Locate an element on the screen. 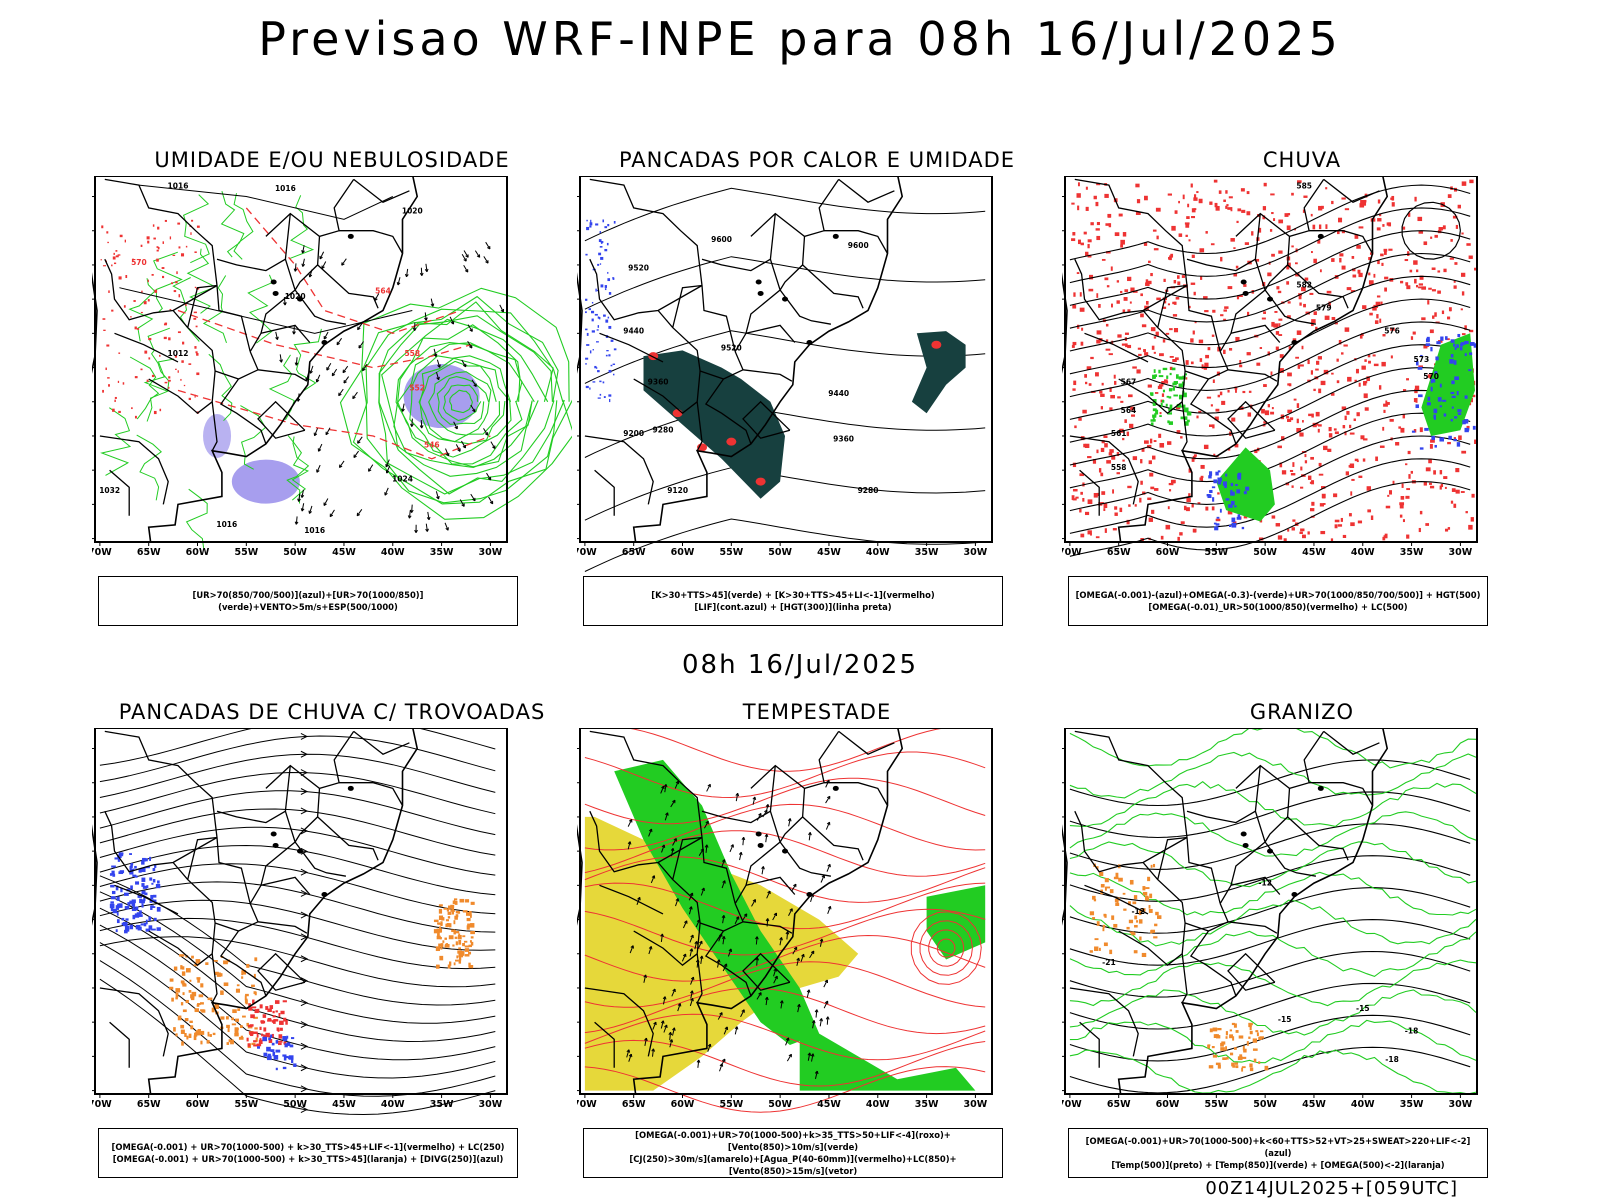 The height and width of the screenshot is (1200, 1600). plot-frame is located at coordinates (1271, 359).